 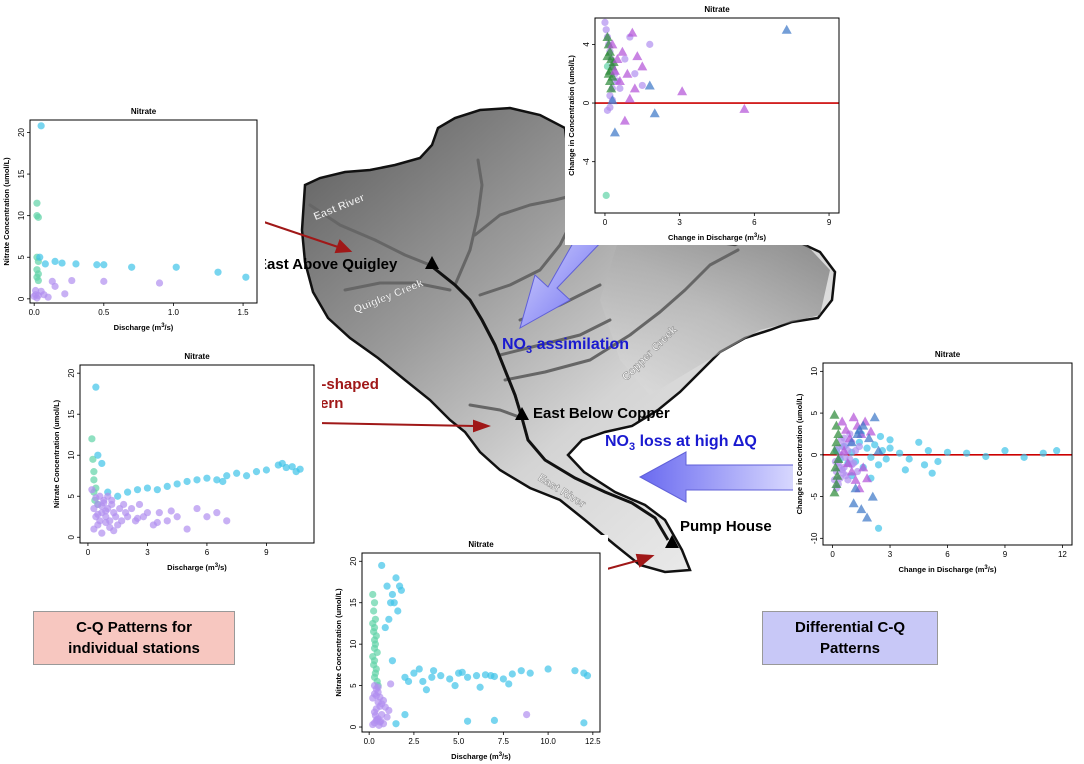 I want to click on station-label-pump: Pump House, so click(x=726, y=526).